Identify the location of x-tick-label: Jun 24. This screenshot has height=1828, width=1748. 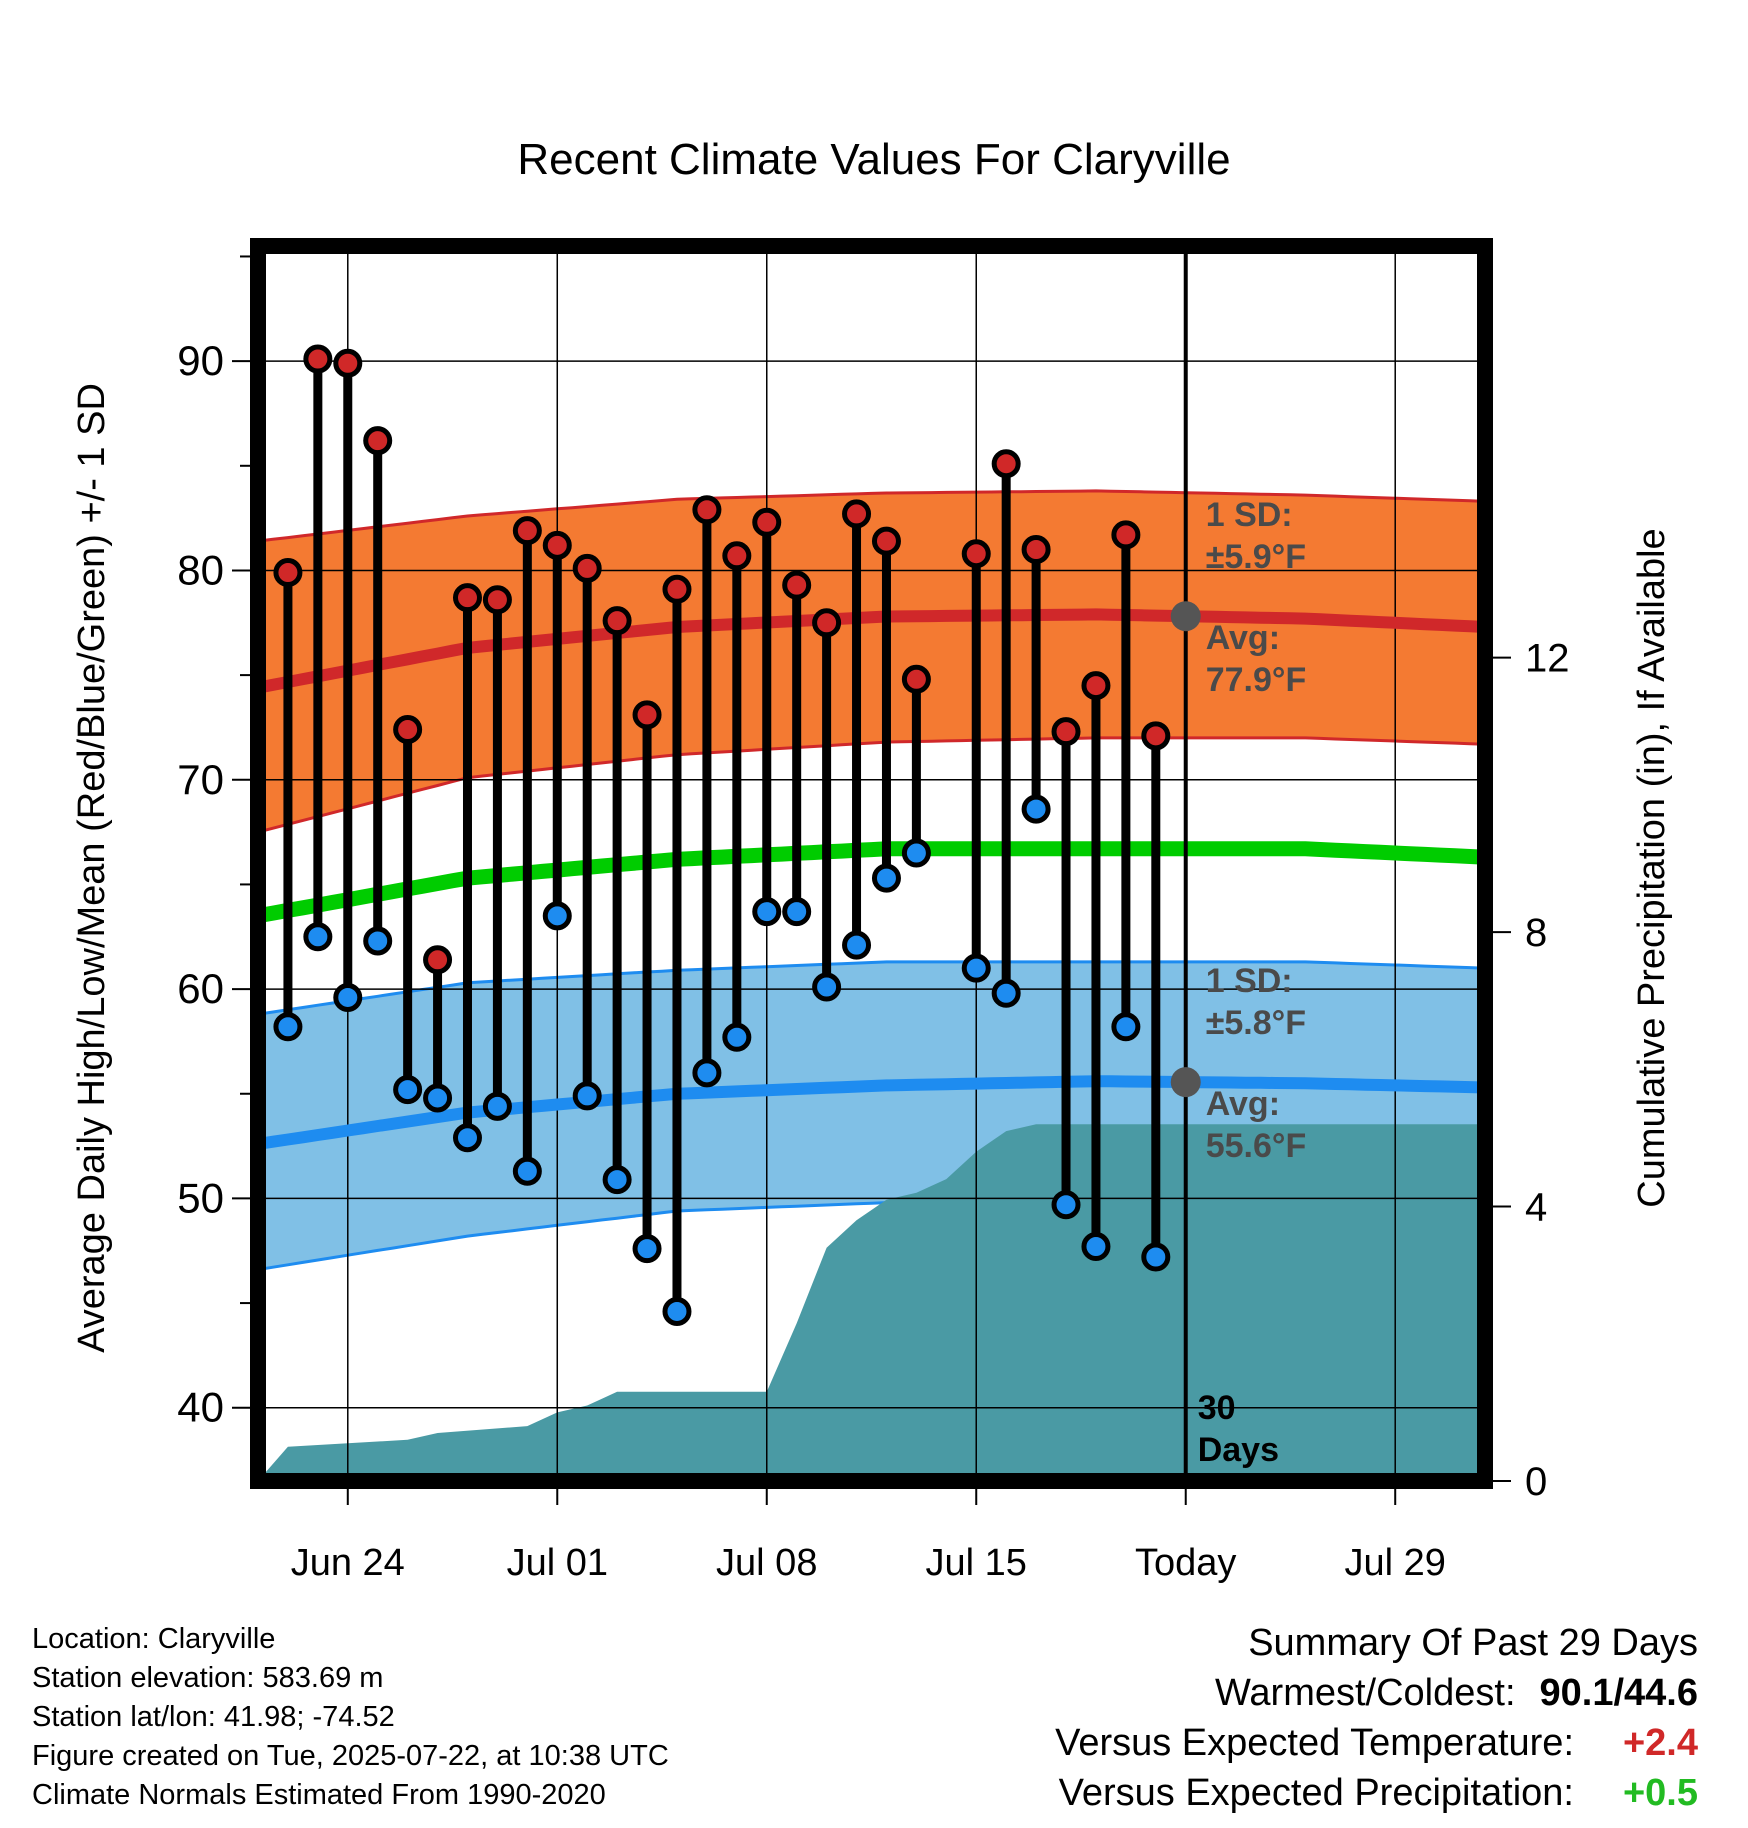
(348, 1563).